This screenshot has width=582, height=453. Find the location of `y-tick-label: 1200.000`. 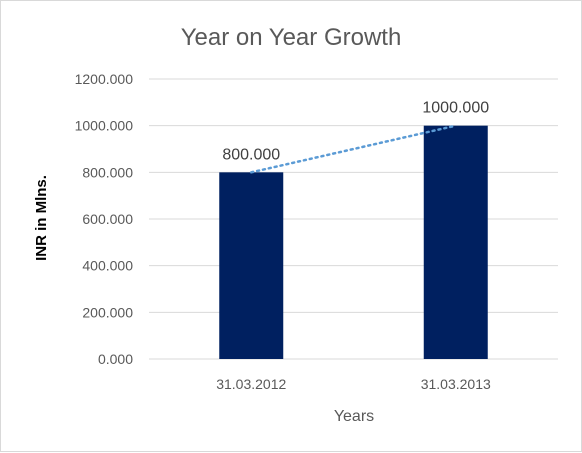

y-tick-label: 1200.000 is located at coordinates (104, 79).